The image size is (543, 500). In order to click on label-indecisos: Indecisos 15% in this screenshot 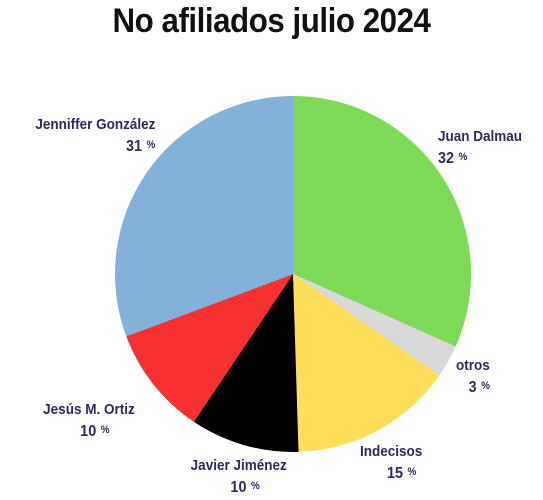, I will do `click(391, 463)`.